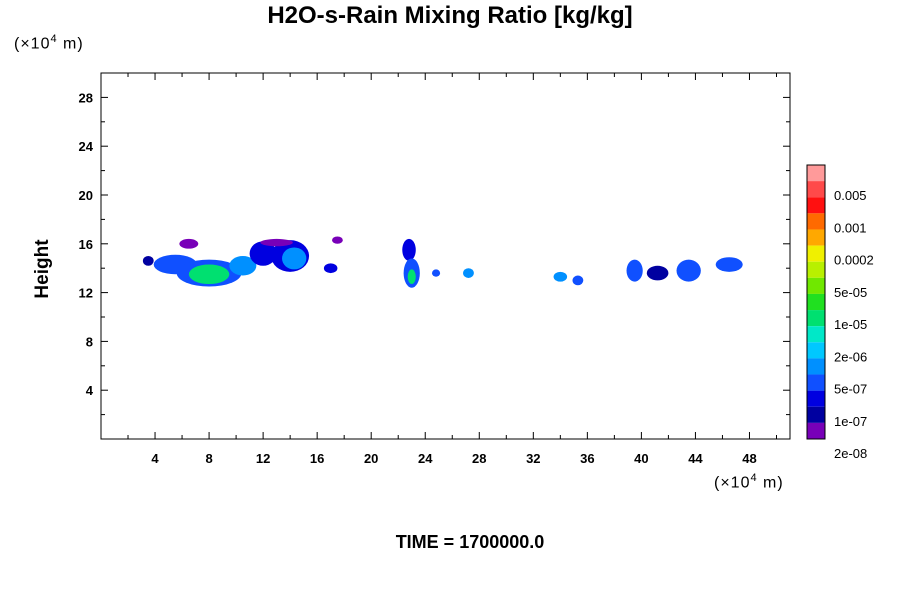 The image size is (900, 600). Describe the element at coordinates (263, 458) in the screenshot. I see `x-tick-label-12: 12` at that location.